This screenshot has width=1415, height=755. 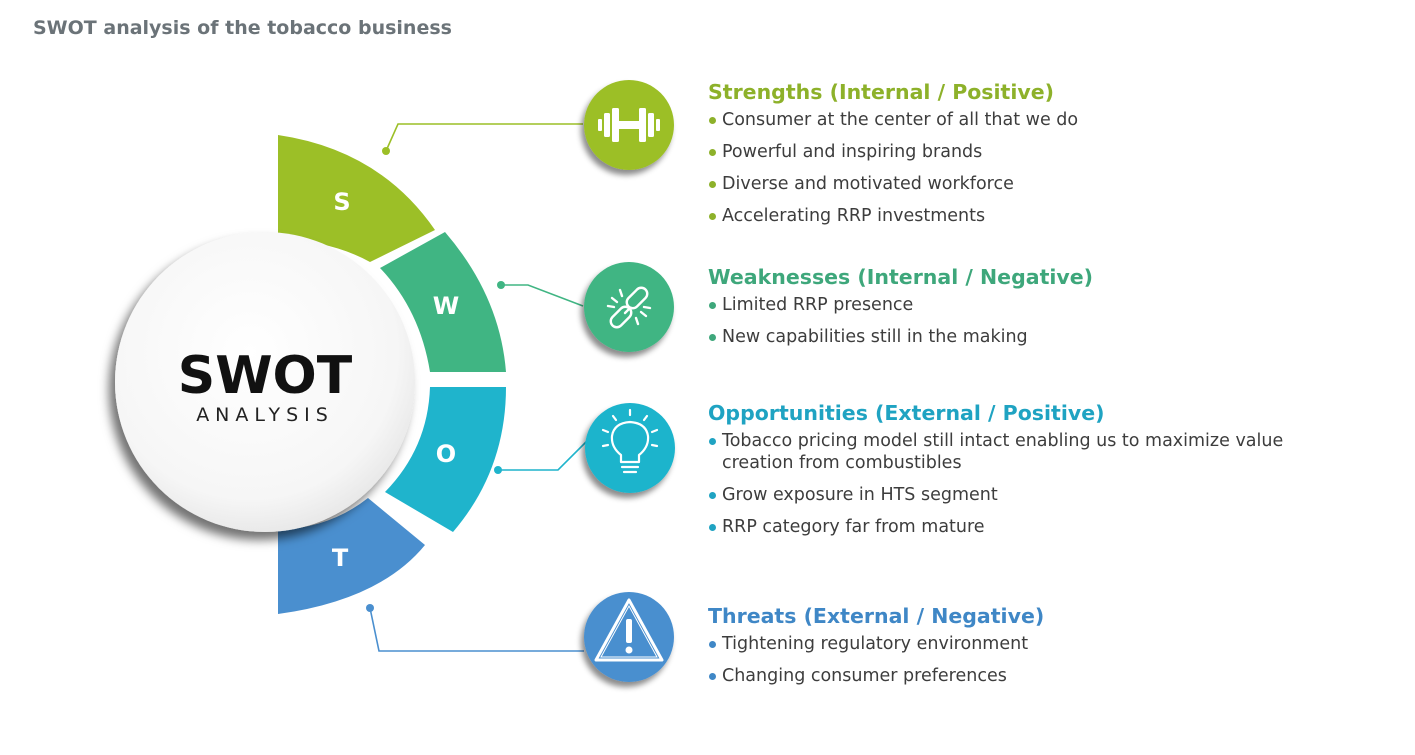 I want to click on list-item: Limited RRP presence, so click(x=900, y=305).